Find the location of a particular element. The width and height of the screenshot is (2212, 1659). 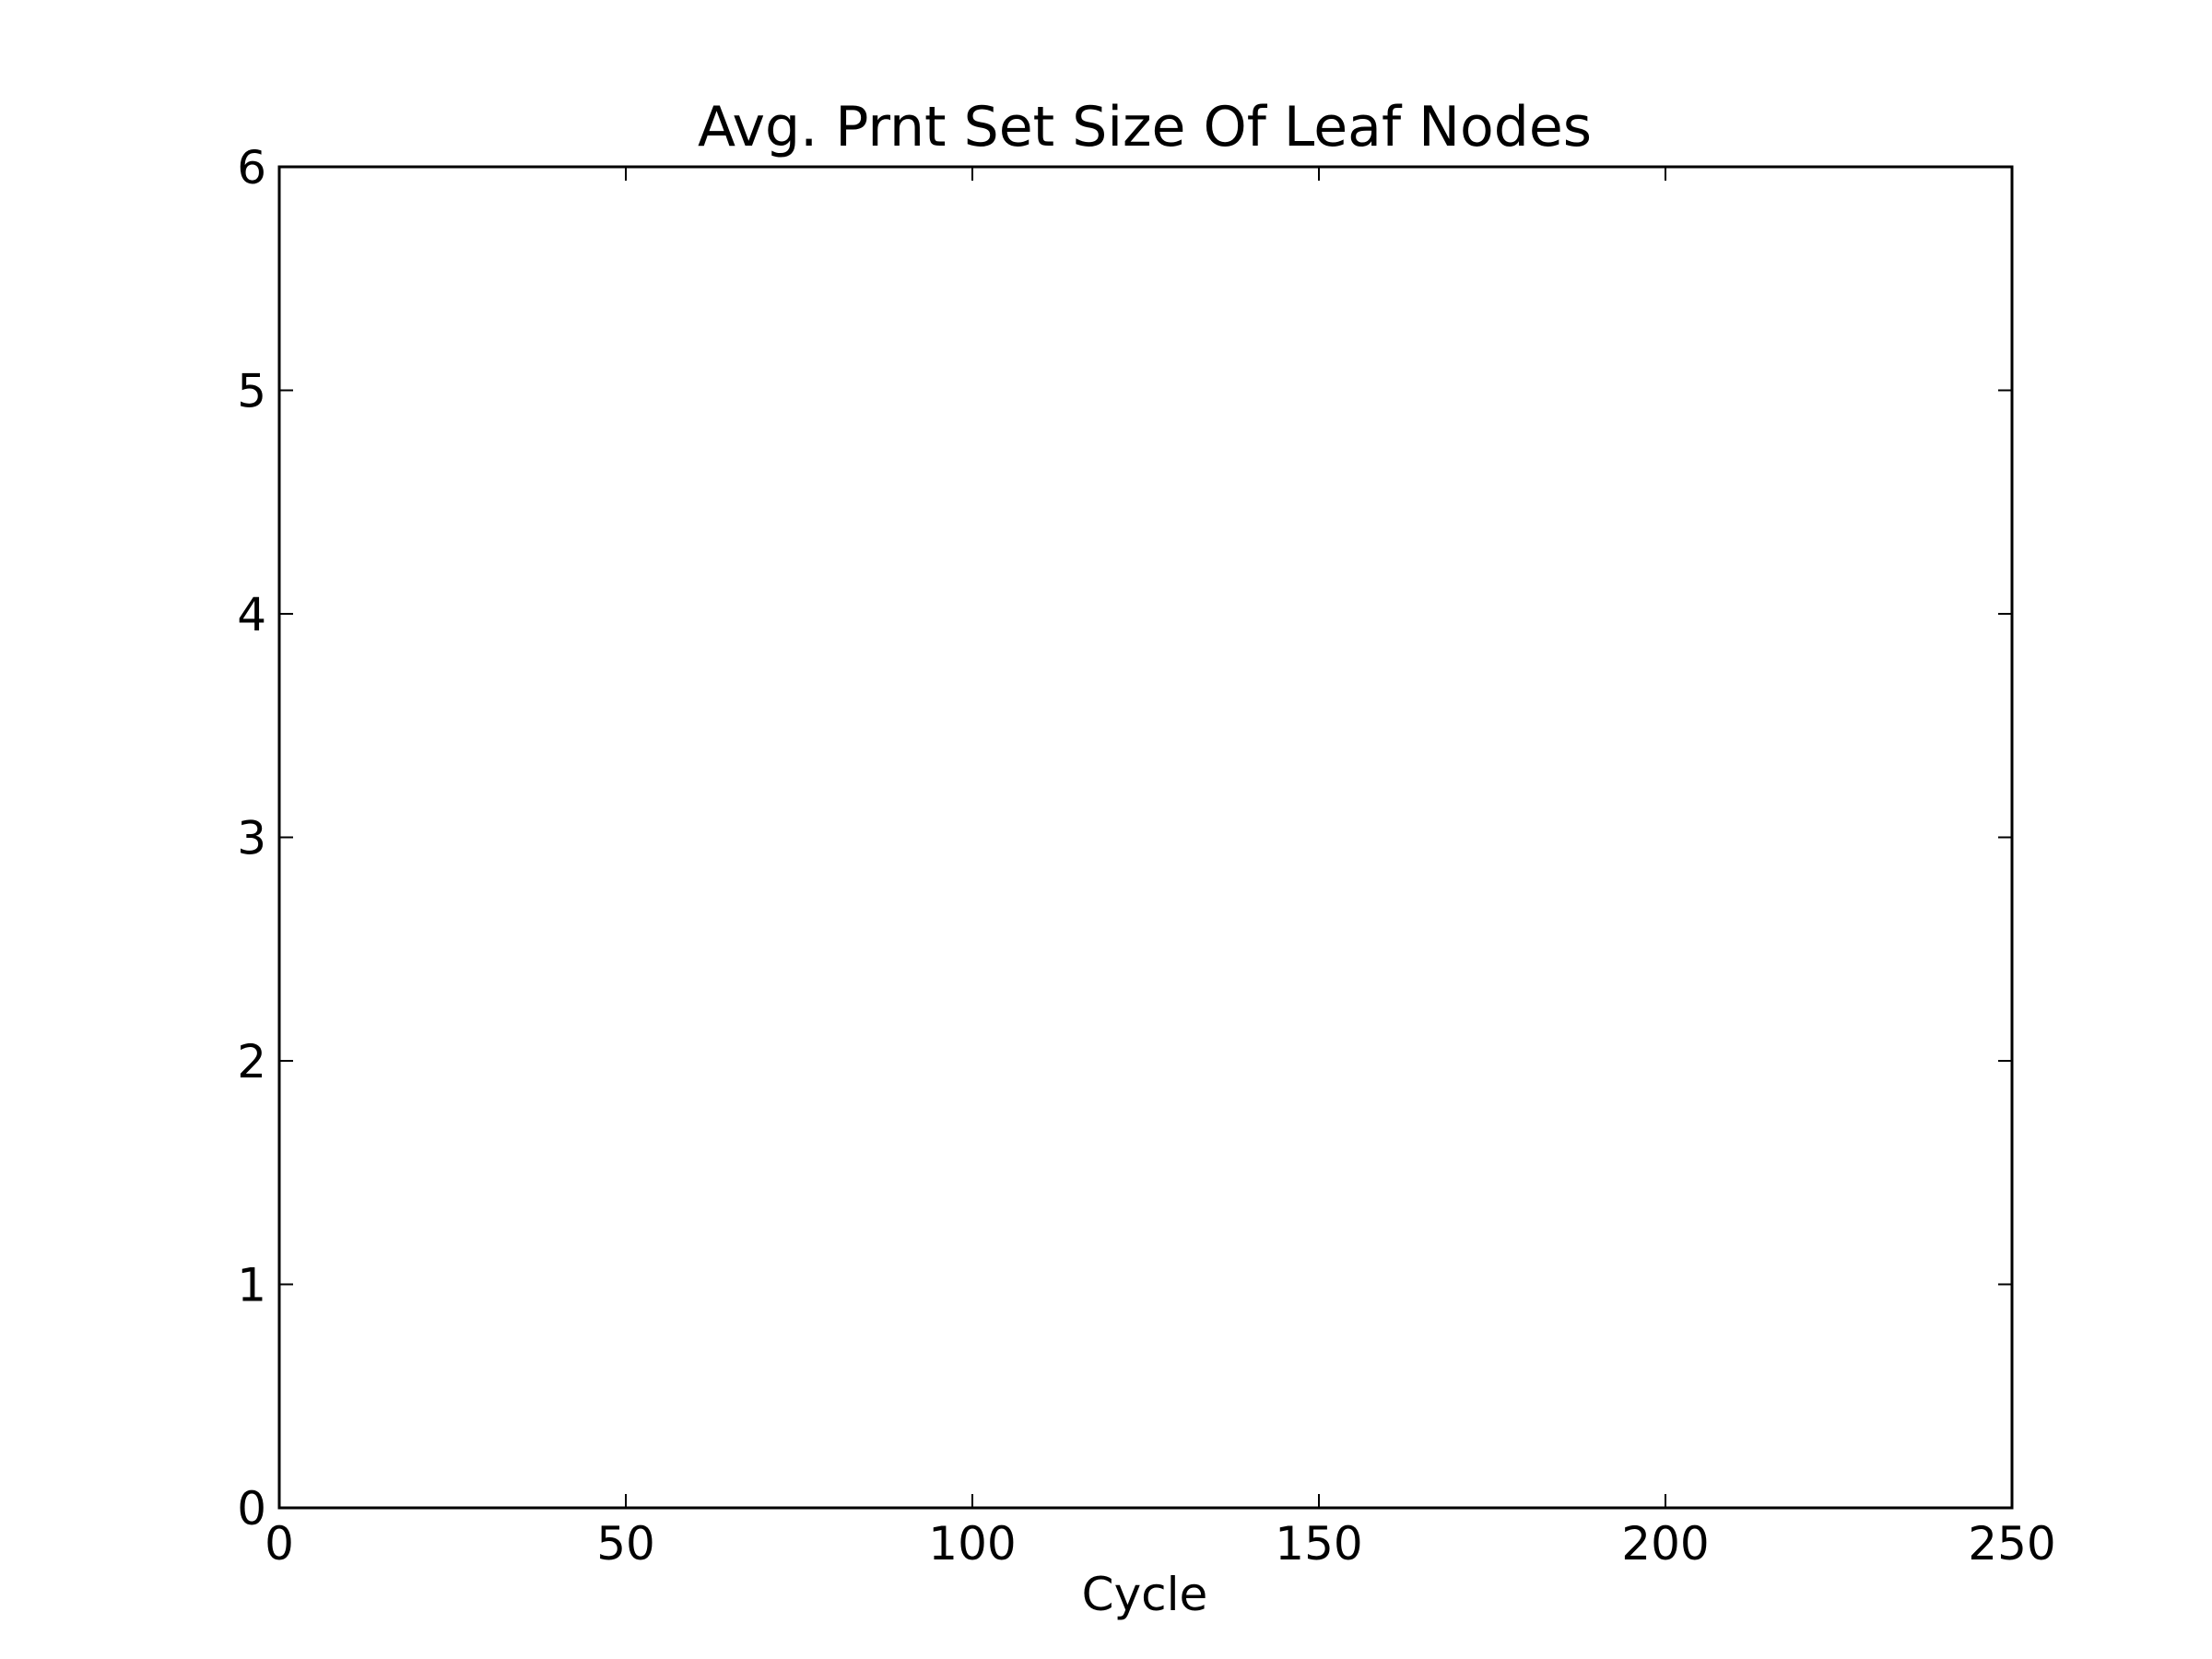

y-tick-label: 6 is located at coordinates (251, 167).